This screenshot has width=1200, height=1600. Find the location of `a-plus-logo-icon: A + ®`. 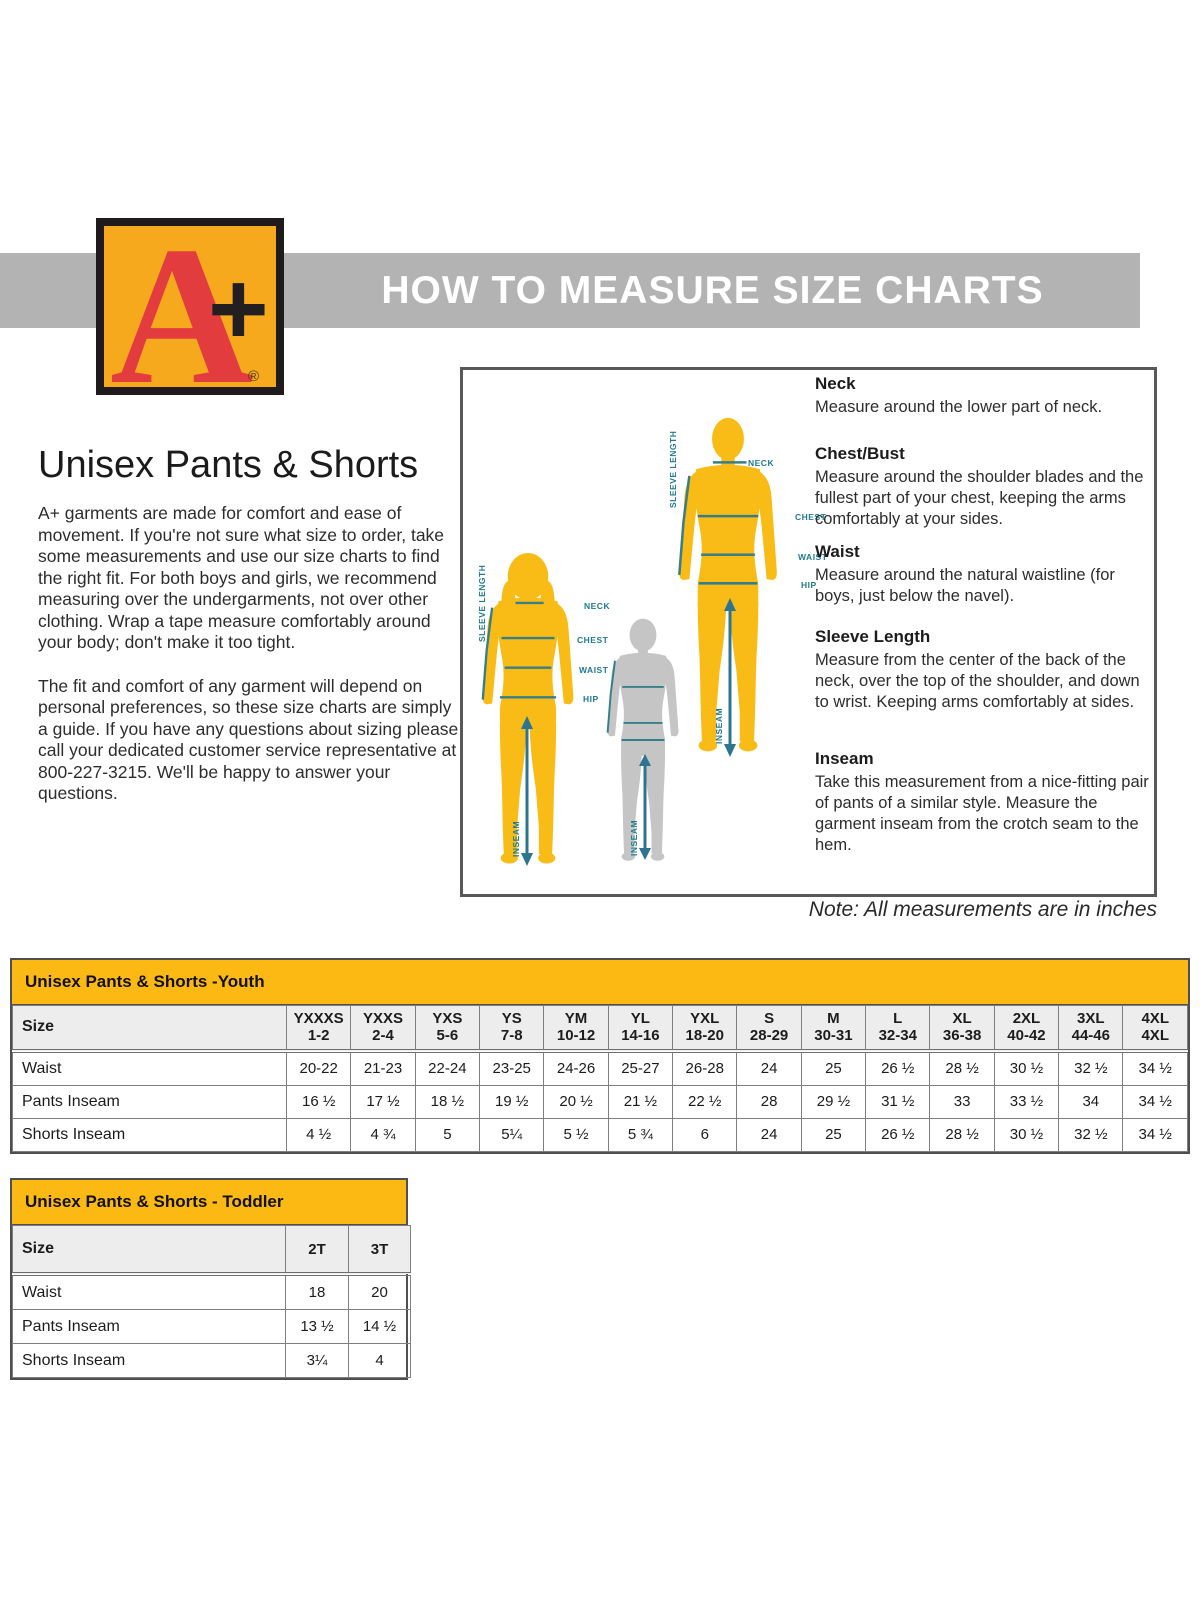

a-plus-logo-icon: A + ® is located at coordinates (190, 315).